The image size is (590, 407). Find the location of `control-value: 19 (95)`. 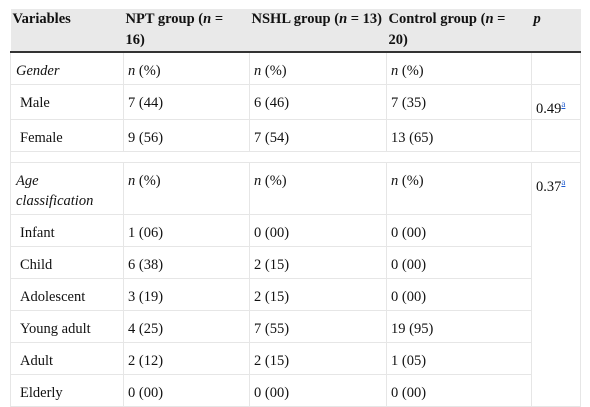

control-value: 19 (95) is located at coordinates (459, 326).